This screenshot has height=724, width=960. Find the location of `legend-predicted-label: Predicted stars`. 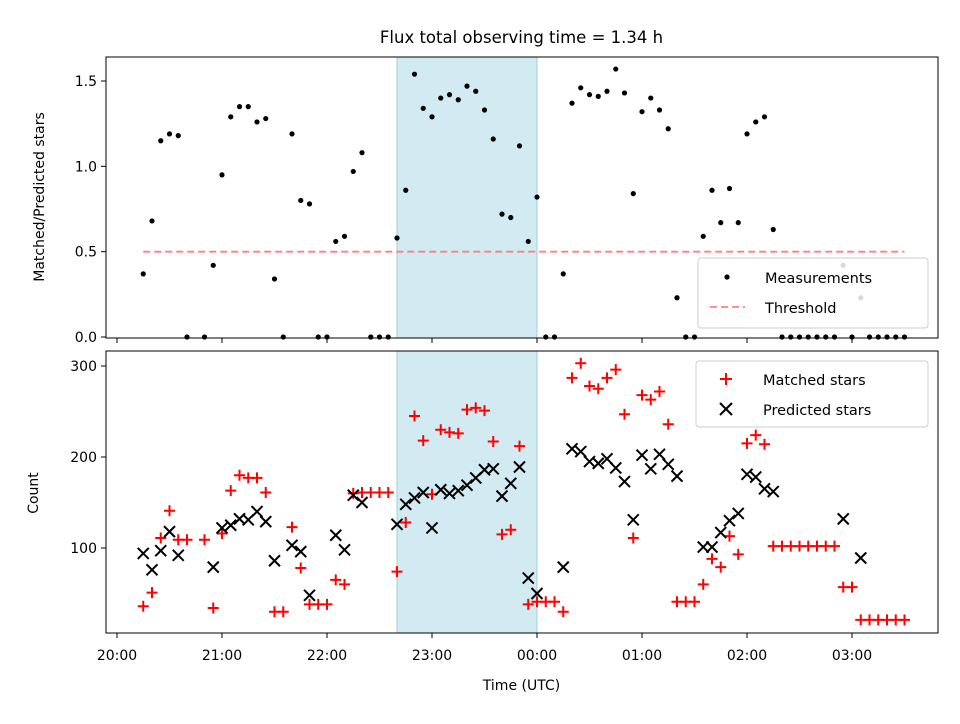

legend-predicted-label: Predicted stars is located at coordinates (817, 411).